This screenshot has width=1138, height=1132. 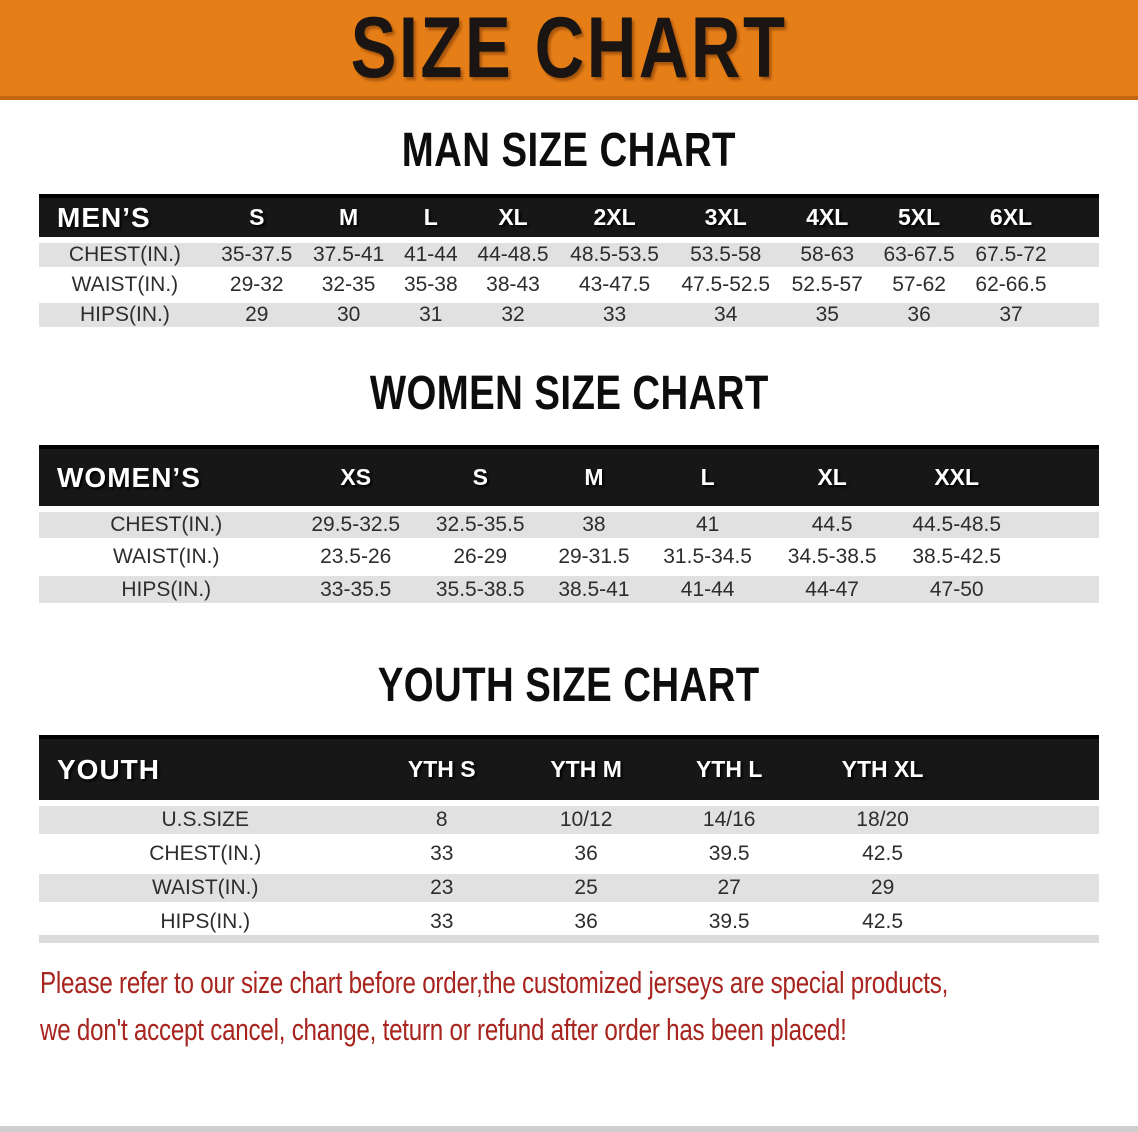 I want to click on size-value-cell: 27, so click(x=729, y=887).